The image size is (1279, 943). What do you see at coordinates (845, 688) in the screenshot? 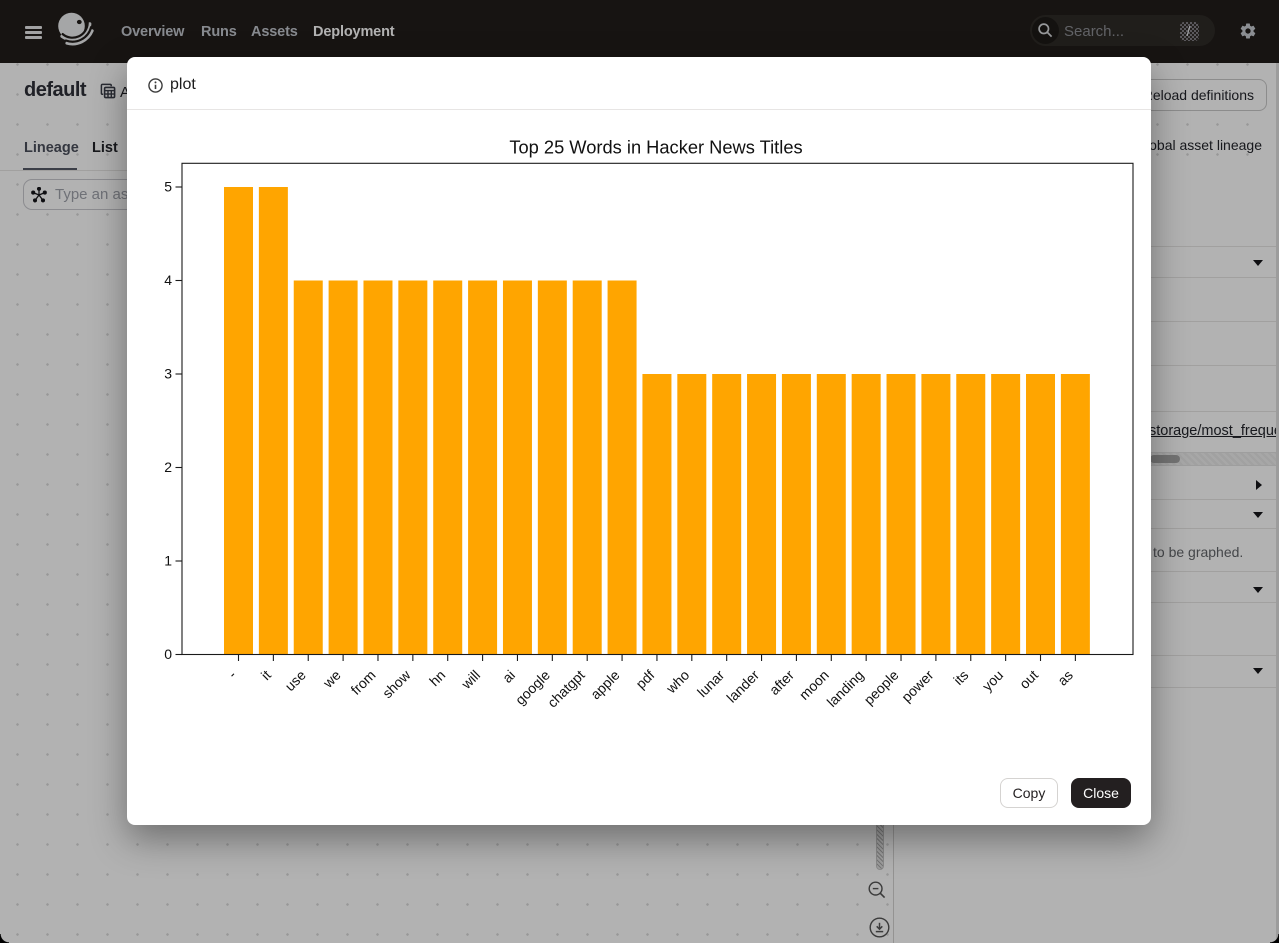
I see `svg-text: landing` at bounding box center [845, 688].